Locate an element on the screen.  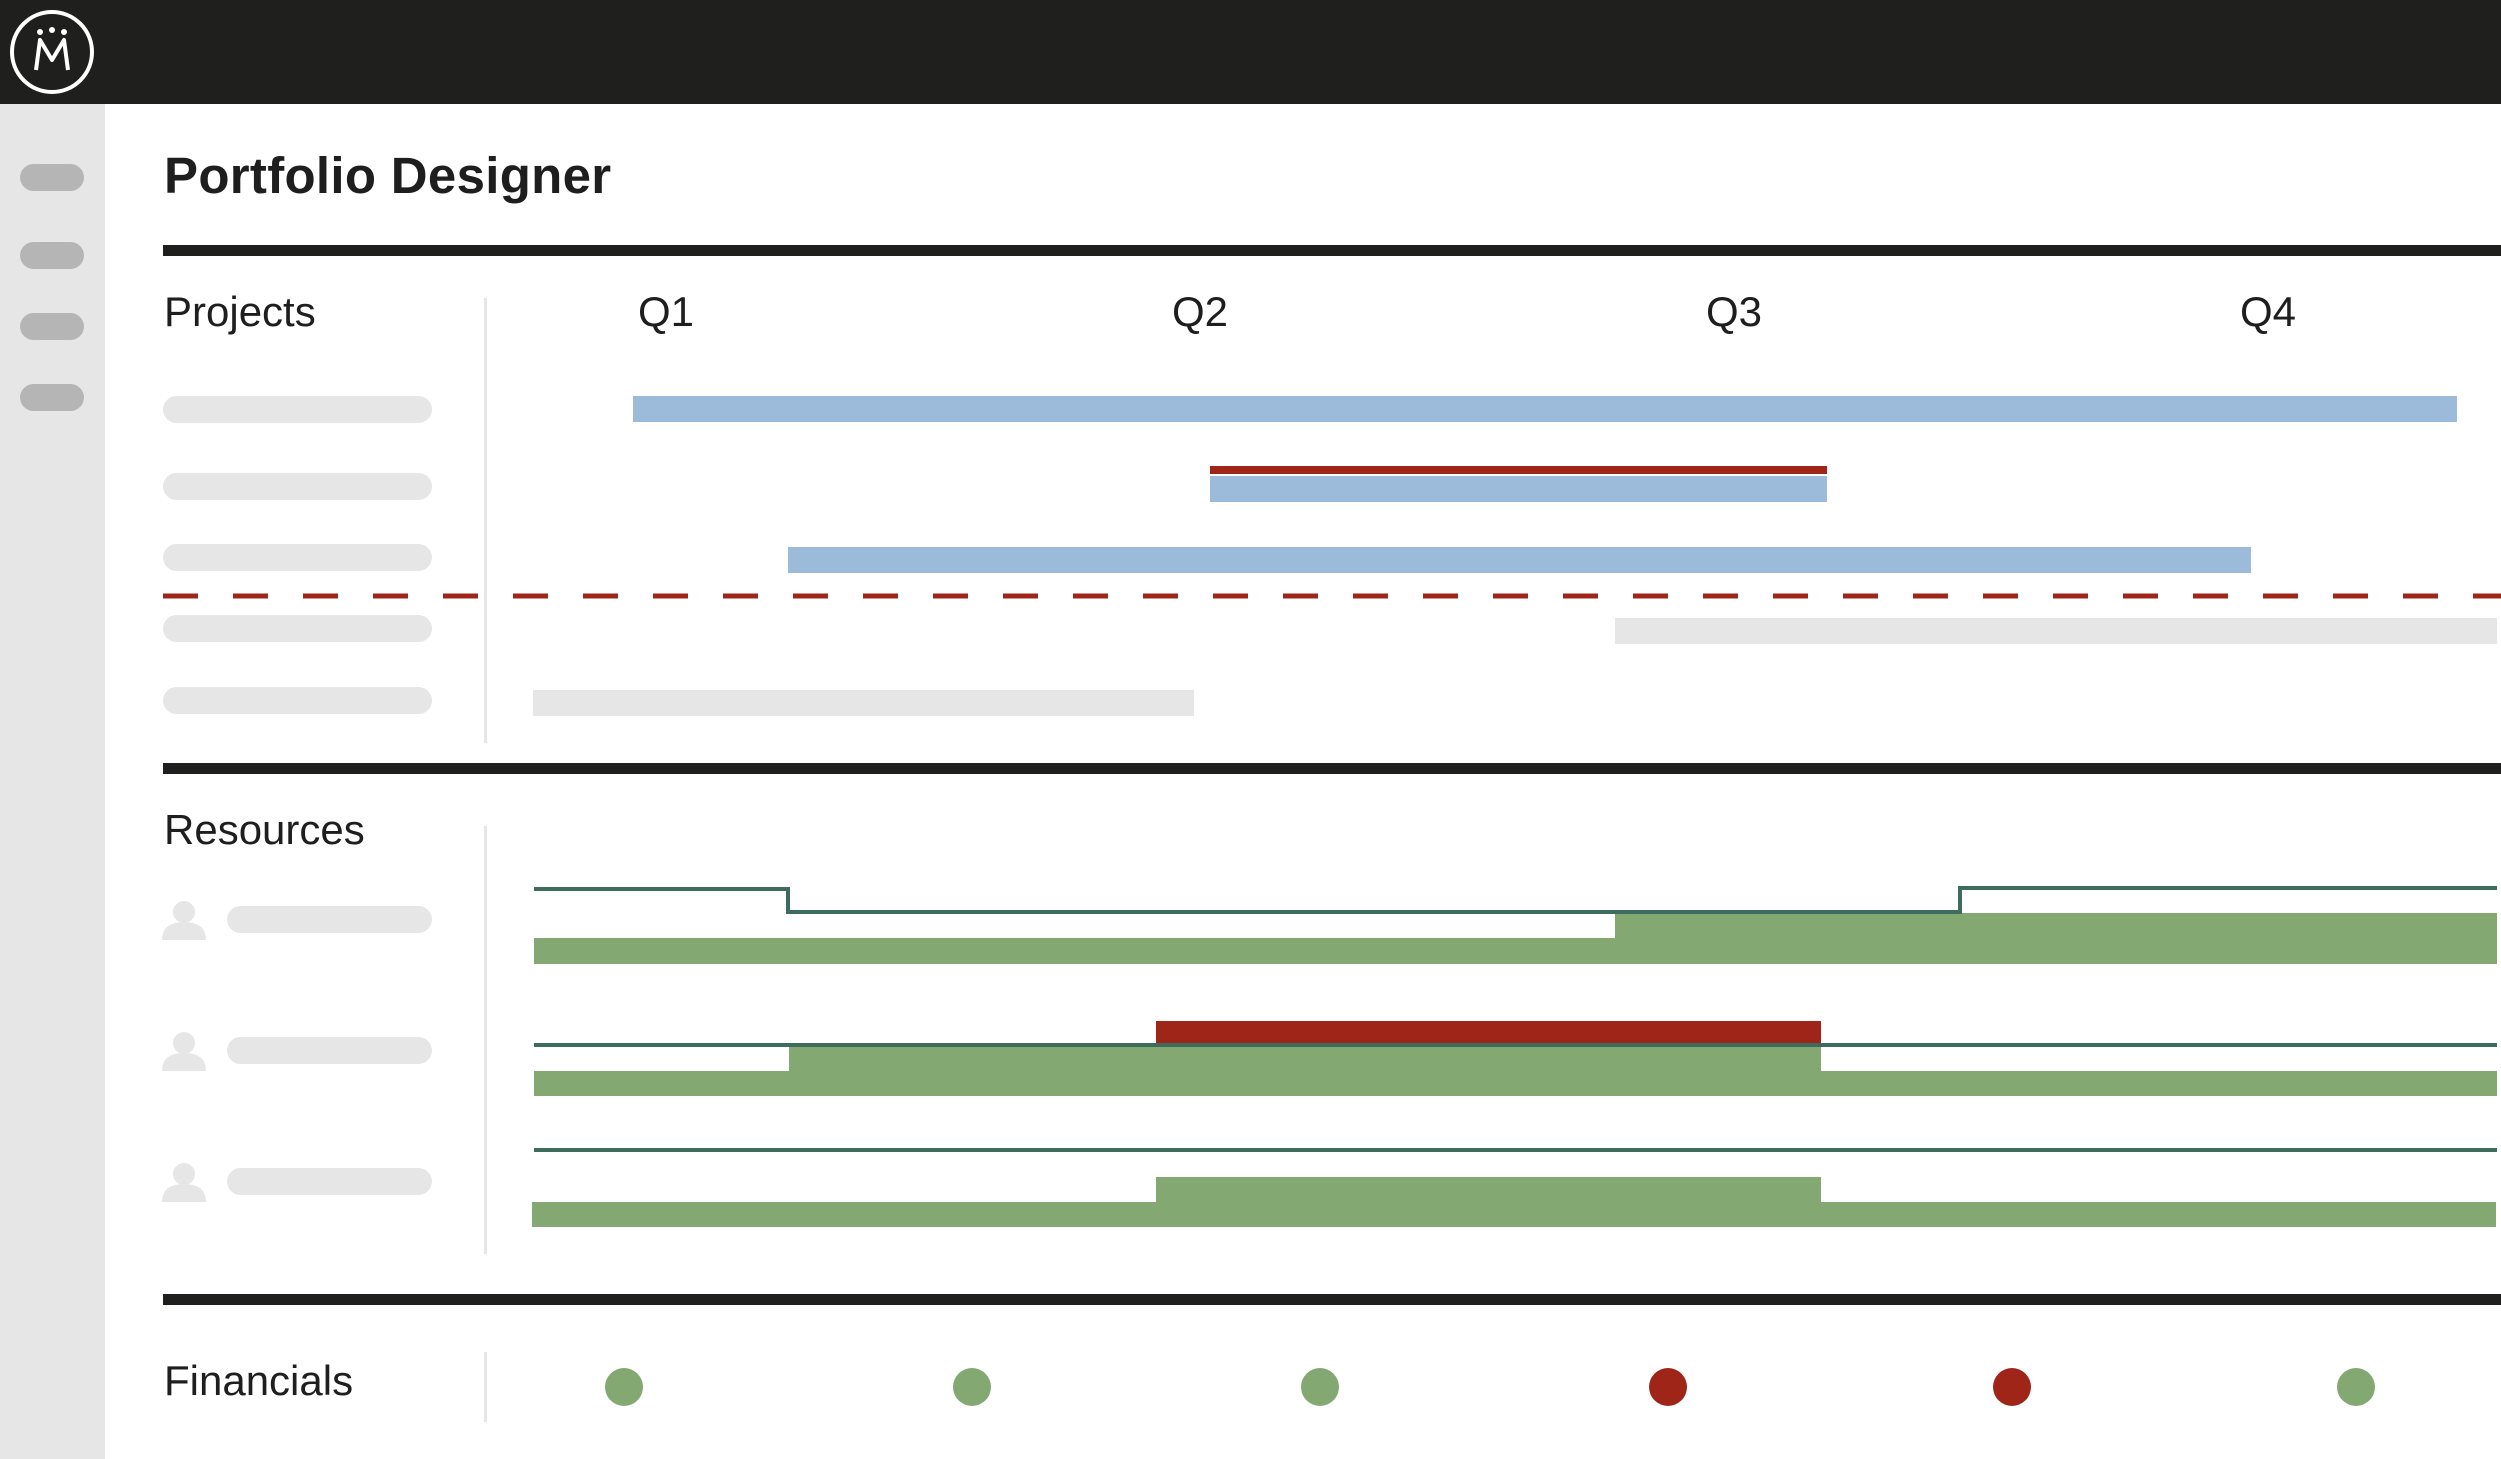
resource-1-allocation-peak is located at coordinates (2056, 938).